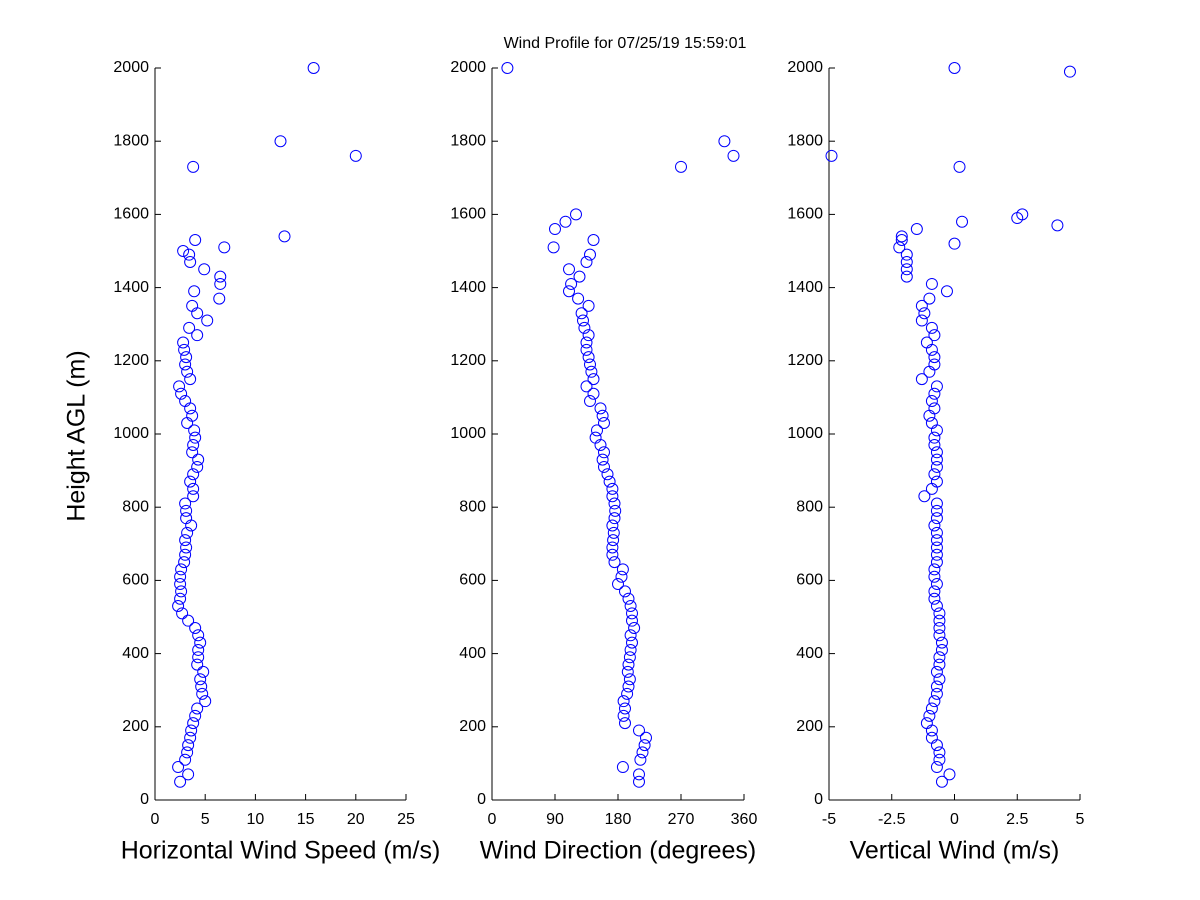 The image size is (1200, 900). I want to click on x-tick-label: 15, so click(306, 819).